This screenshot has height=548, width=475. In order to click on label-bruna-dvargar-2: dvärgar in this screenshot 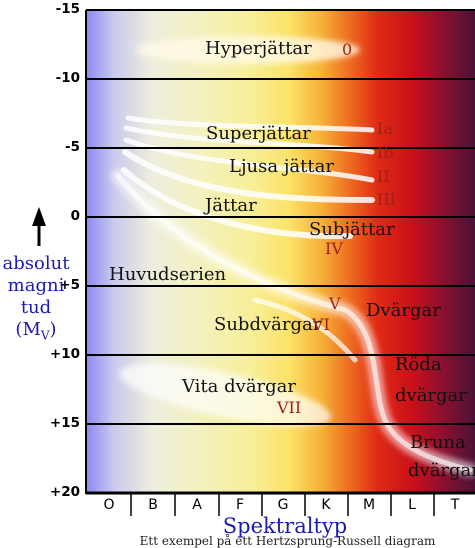, I will do `click(441, 470)`.